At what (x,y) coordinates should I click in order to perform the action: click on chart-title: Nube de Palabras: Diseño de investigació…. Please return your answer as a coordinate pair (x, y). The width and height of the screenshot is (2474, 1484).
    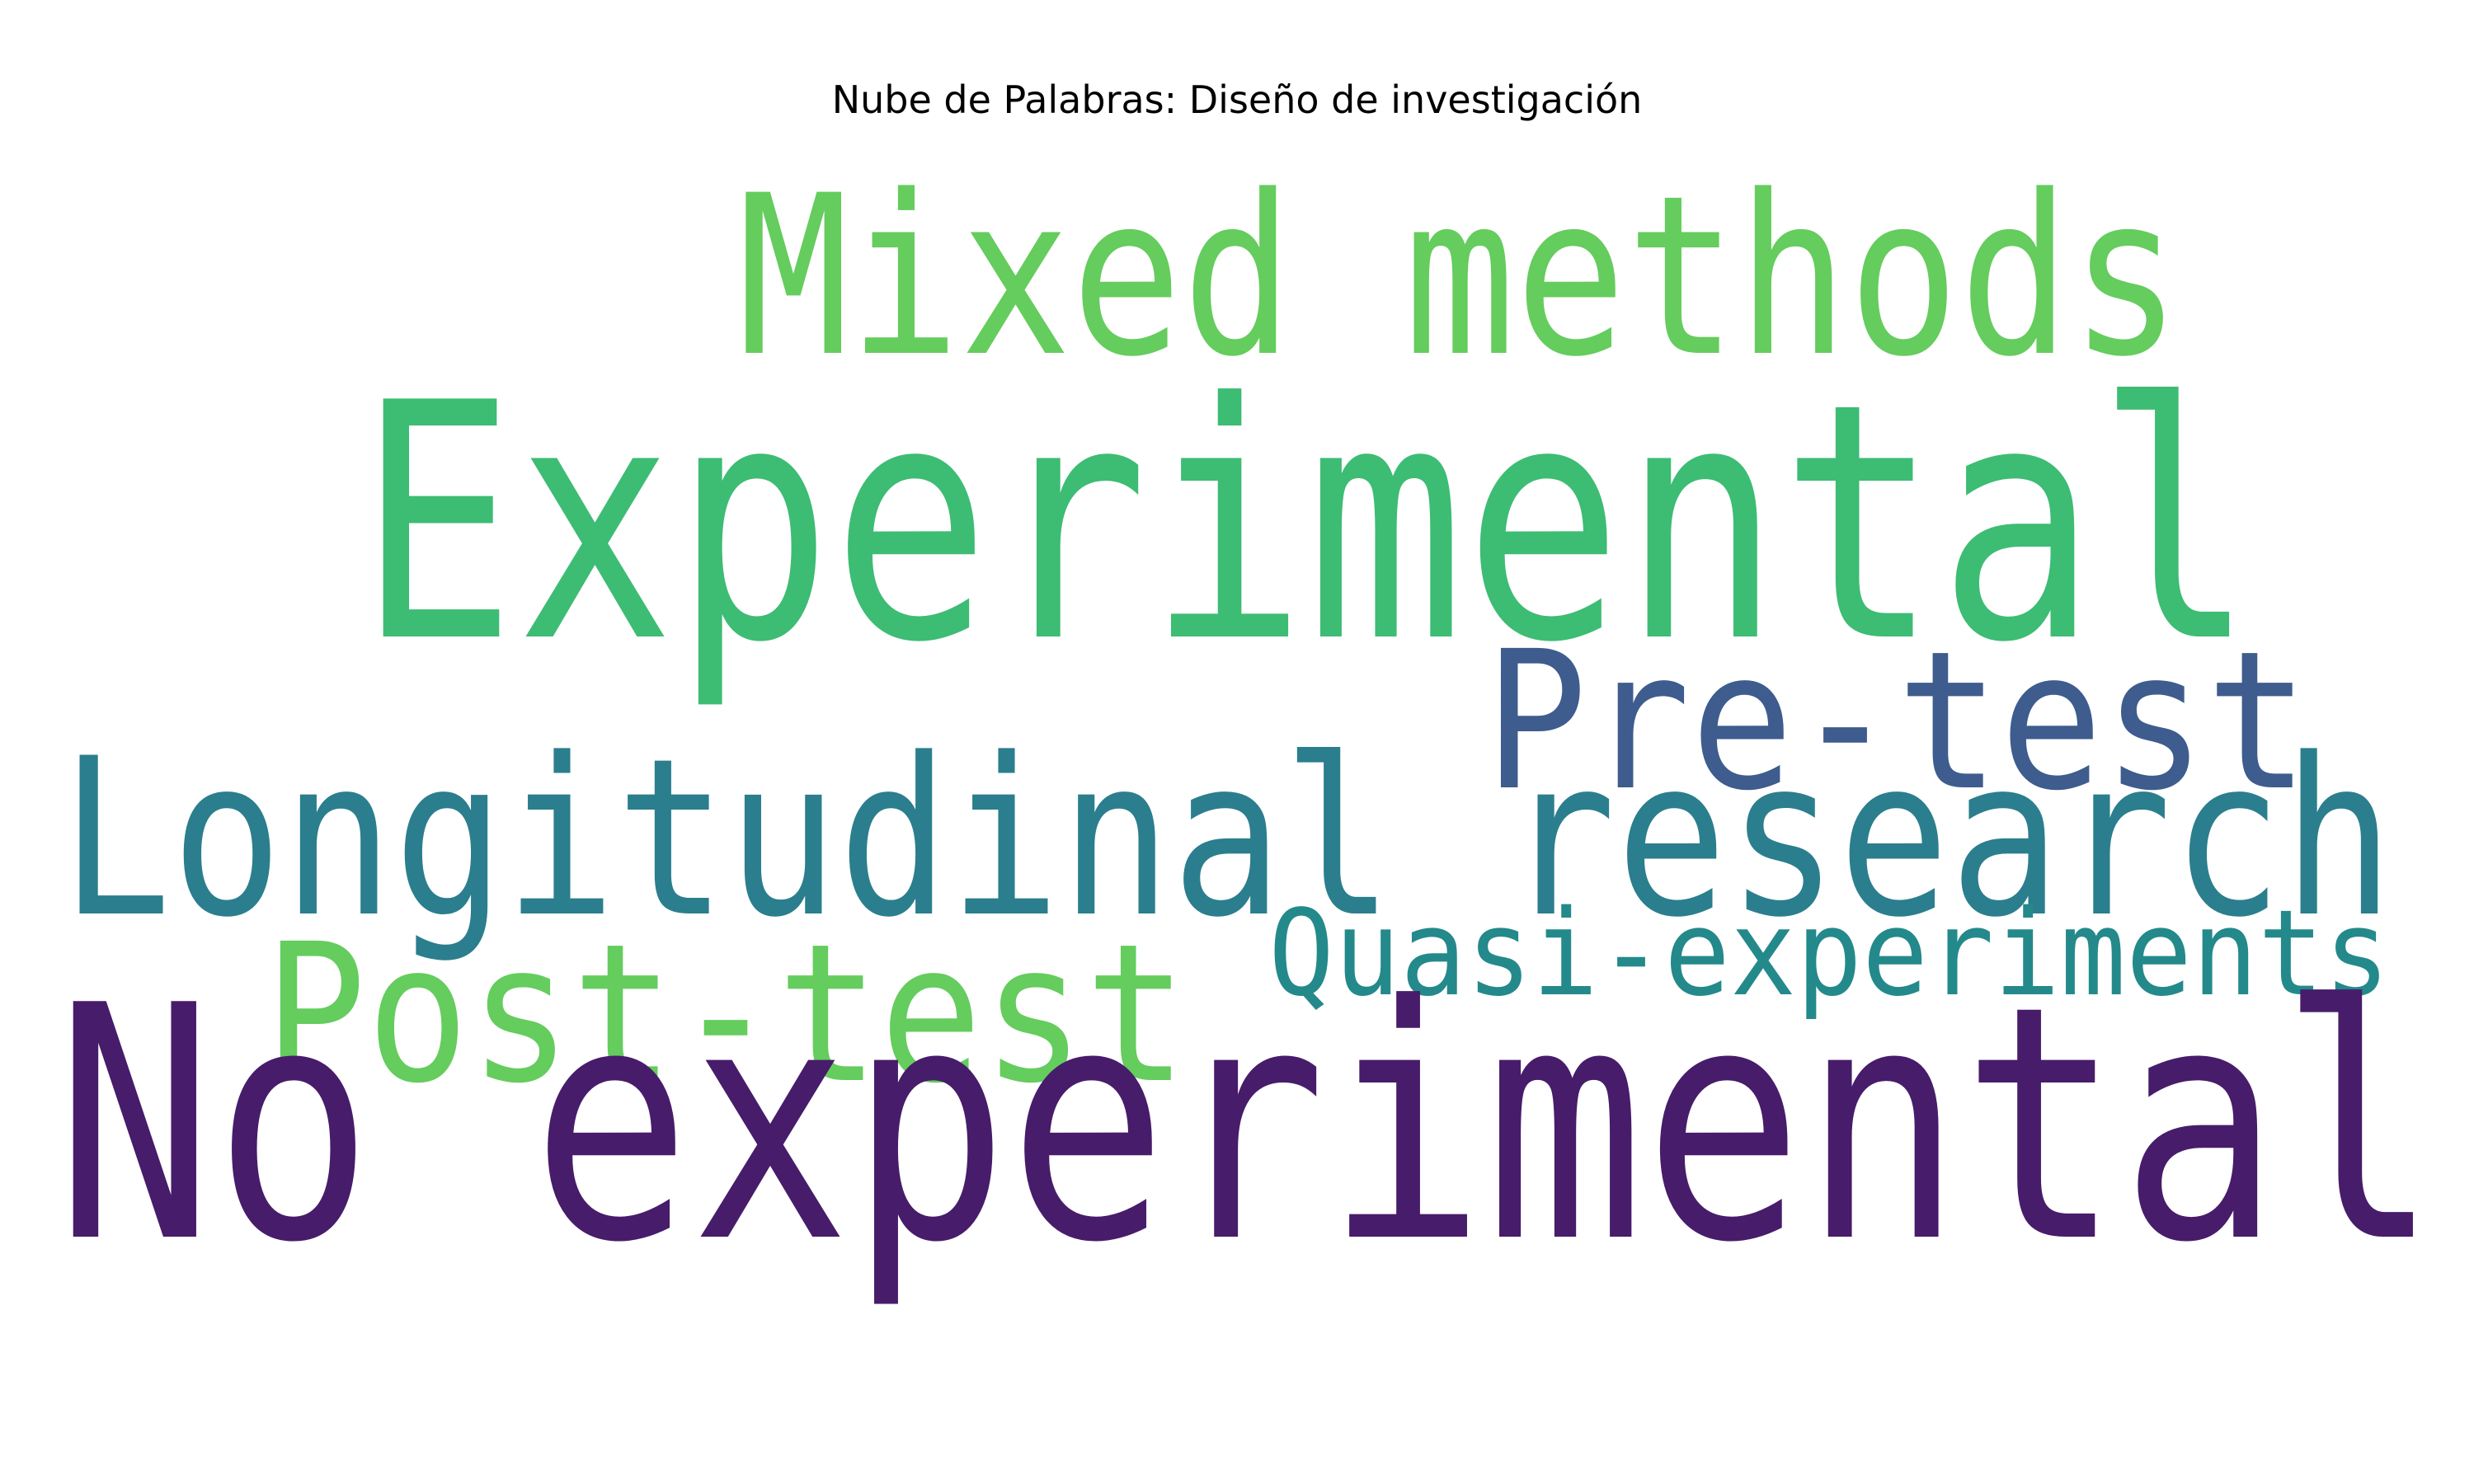
    Looking at the image, I should click on (1237, 99).